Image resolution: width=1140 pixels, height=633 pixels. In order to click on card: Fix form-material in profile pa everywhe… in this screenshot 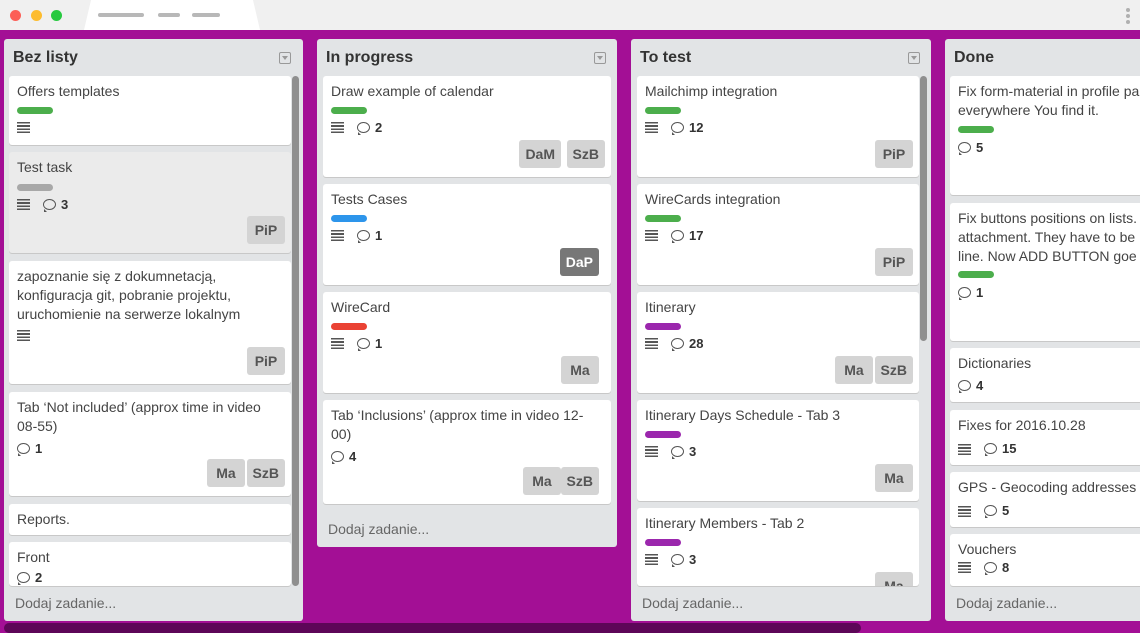, I will do `click(1045, 135)`.